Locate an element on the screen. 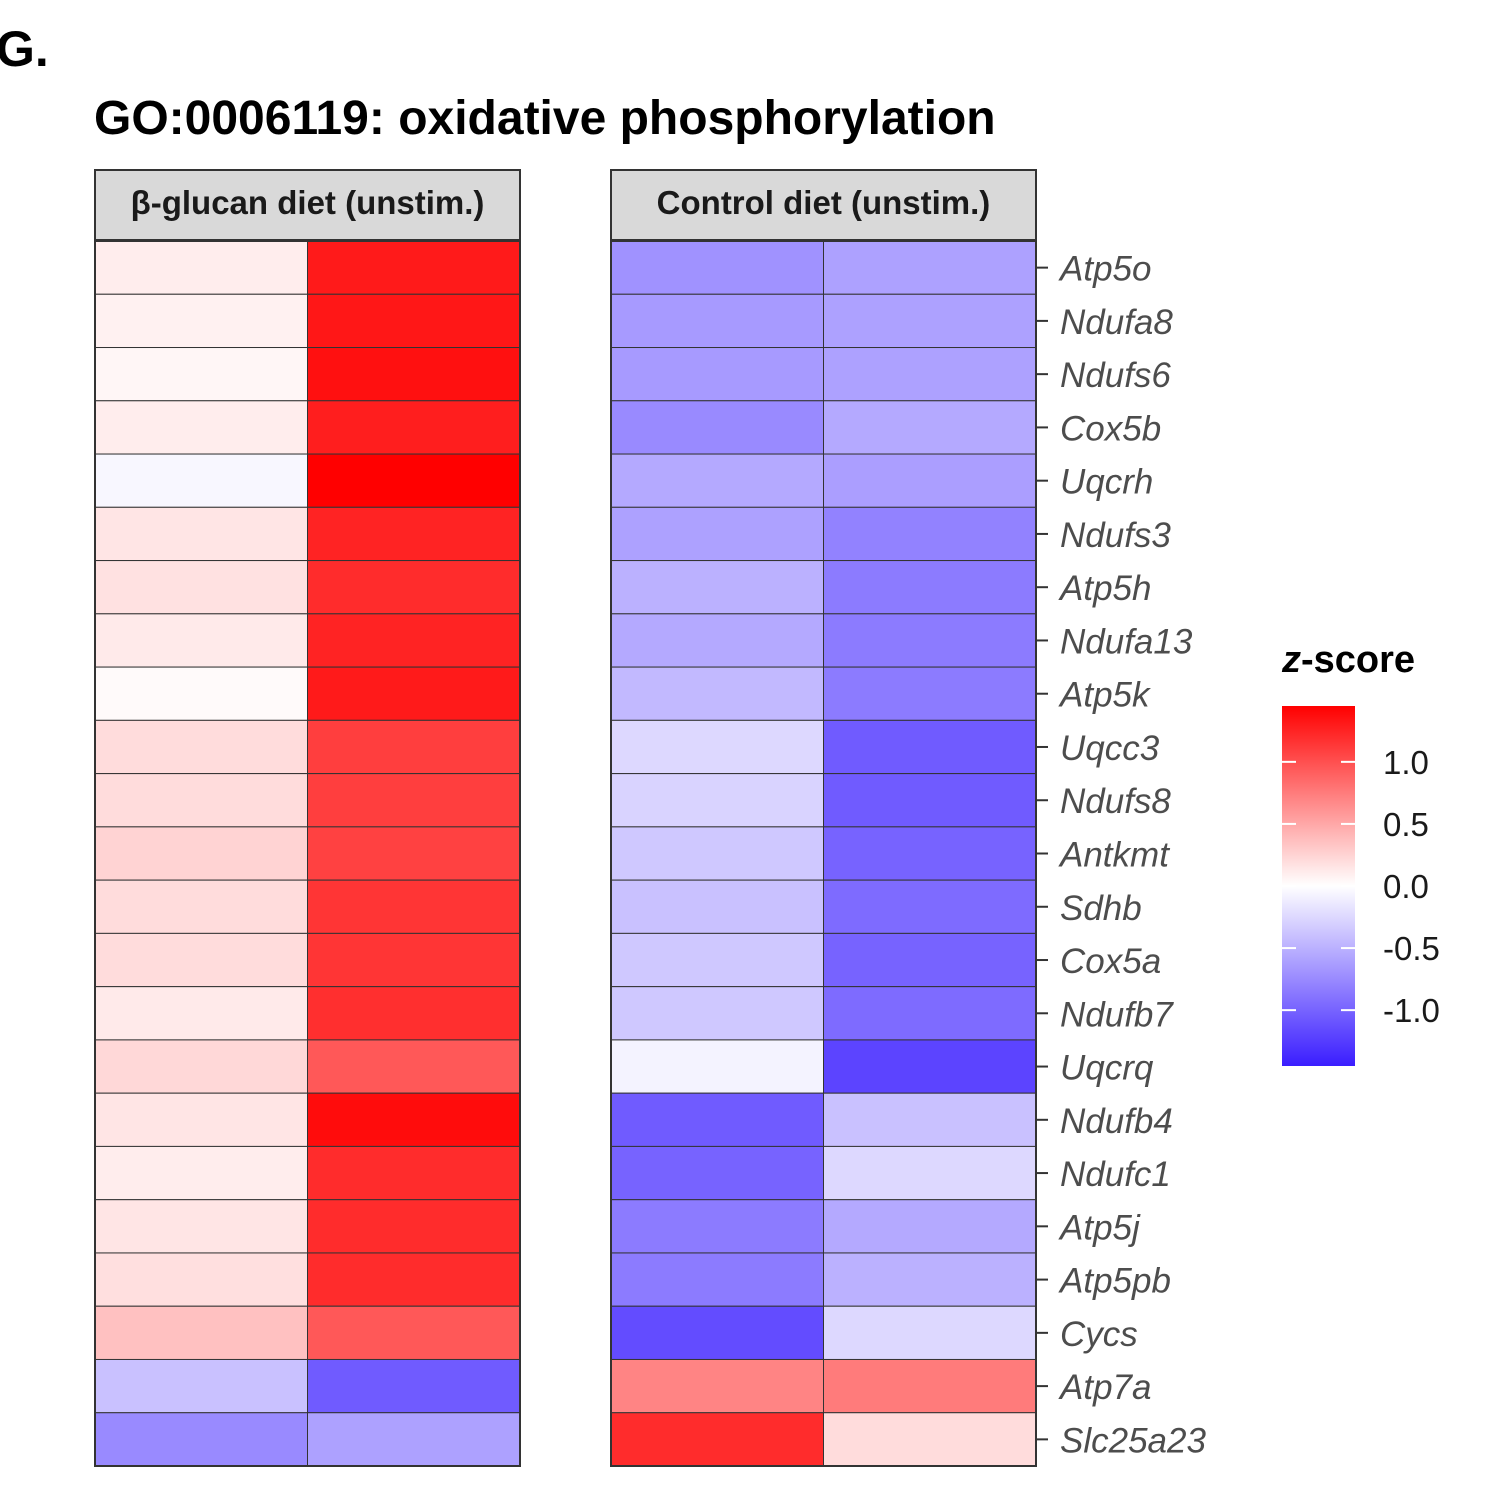 The image size is (1500, 1505). gene-label: Ndufs3 is located at coordinates (1115, 535).